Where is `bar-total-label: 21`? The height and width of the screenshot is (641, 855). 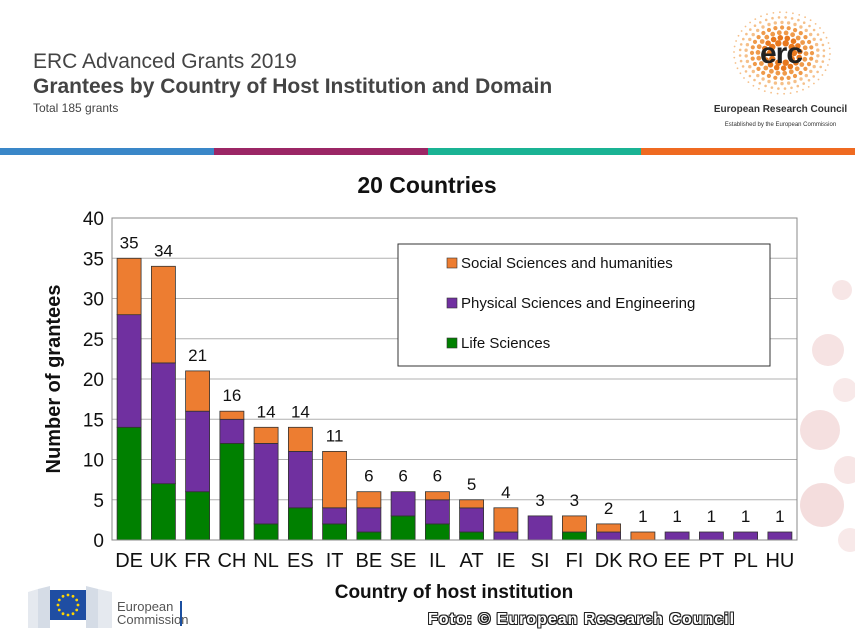
bar-total-label: 21 is located at coordinates (197, 355).